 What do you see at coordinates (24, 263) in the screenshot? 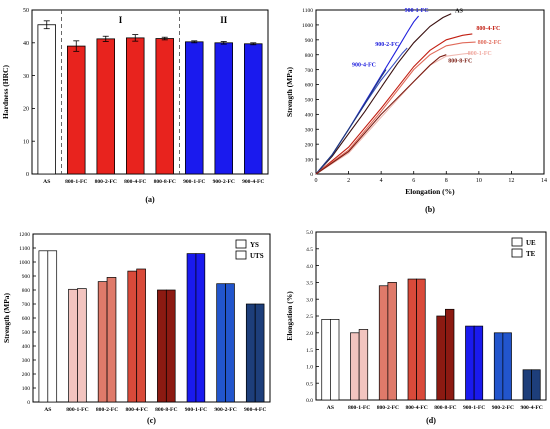
I see `panel-c-ytick-label: 1000` at bounding box center [24, 263].